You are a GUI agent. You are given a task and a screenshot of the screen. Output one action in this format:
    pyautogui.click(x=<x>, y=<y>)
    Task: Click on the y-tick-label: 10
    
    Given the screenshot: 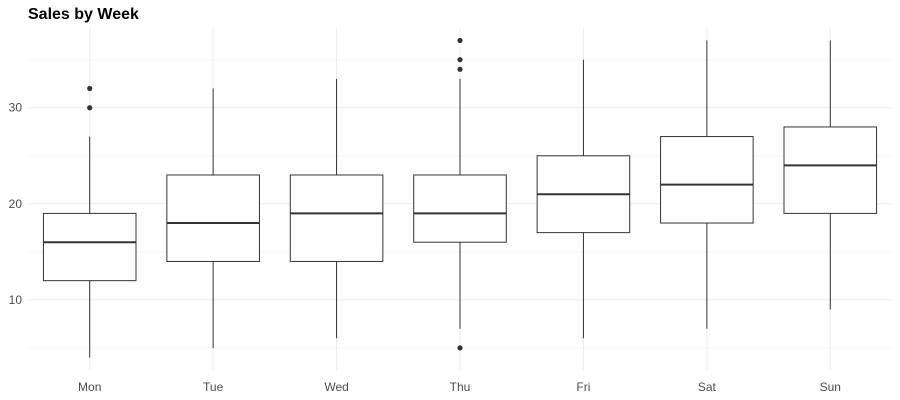 What is the action you would take?
    pyautogui.click(x=16, y=300)
    